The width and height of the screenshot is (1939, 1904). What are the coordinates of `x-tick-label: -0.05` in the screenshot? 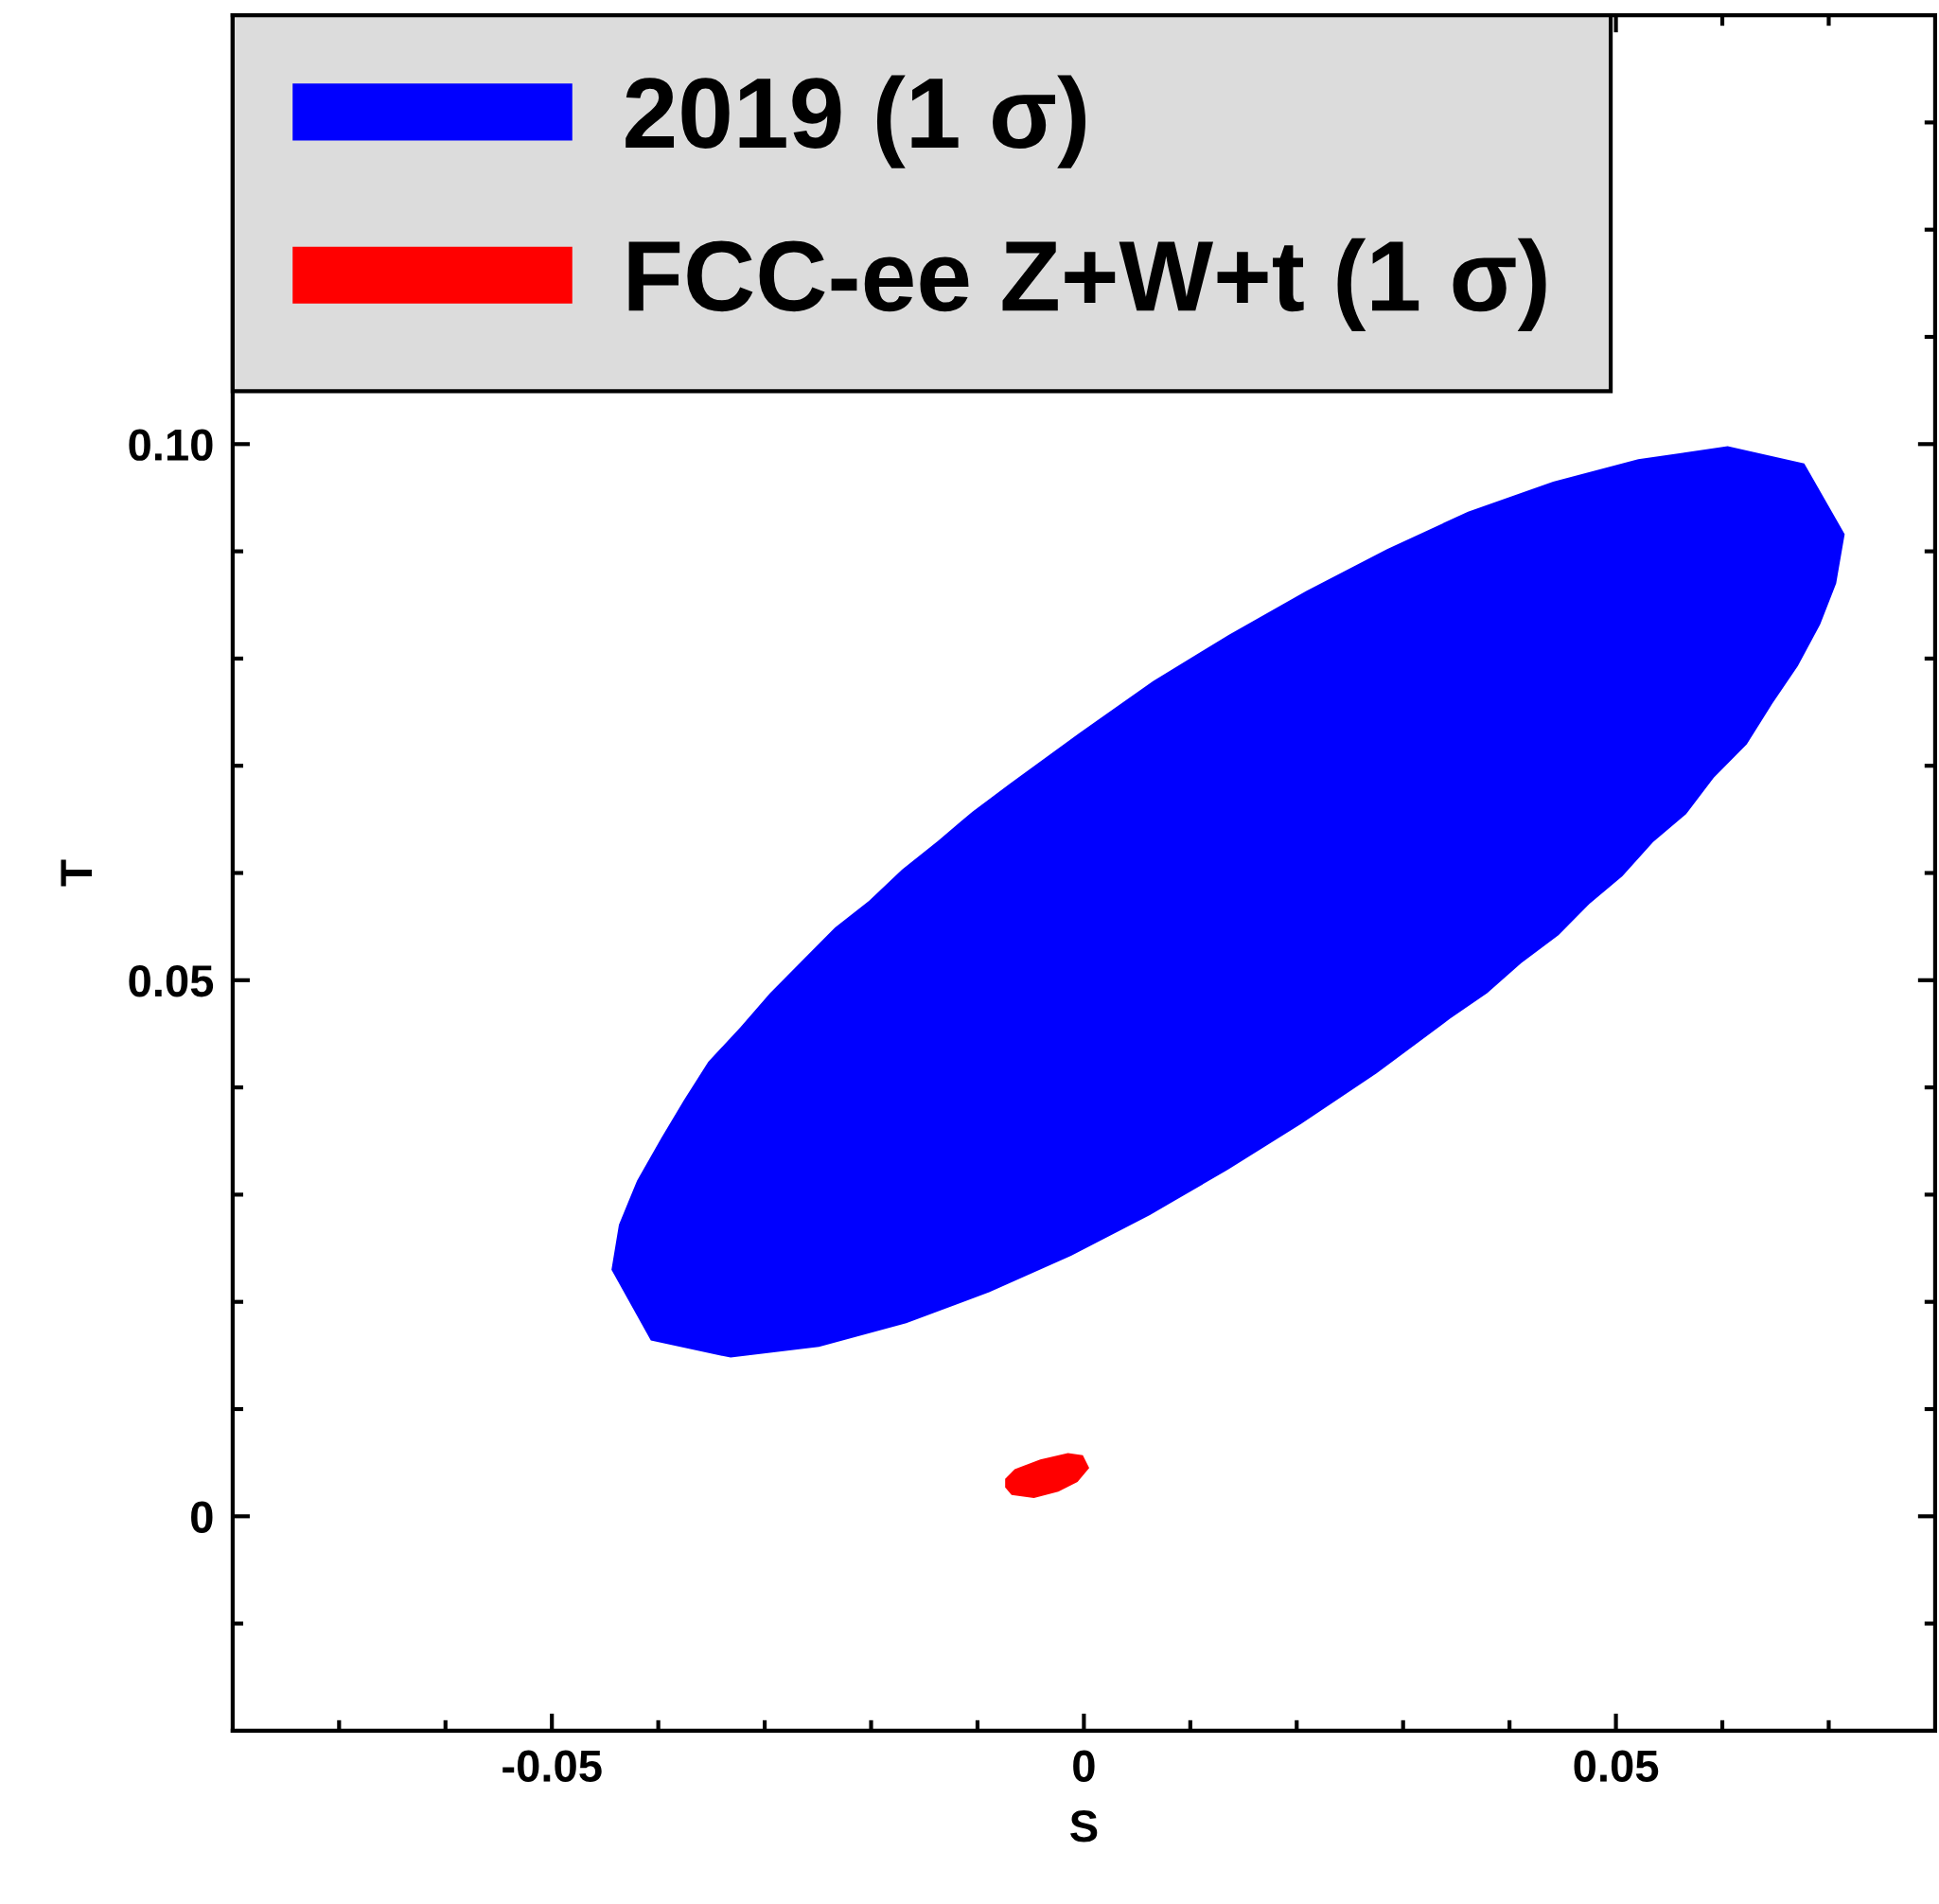 It's located at (552, 1766).